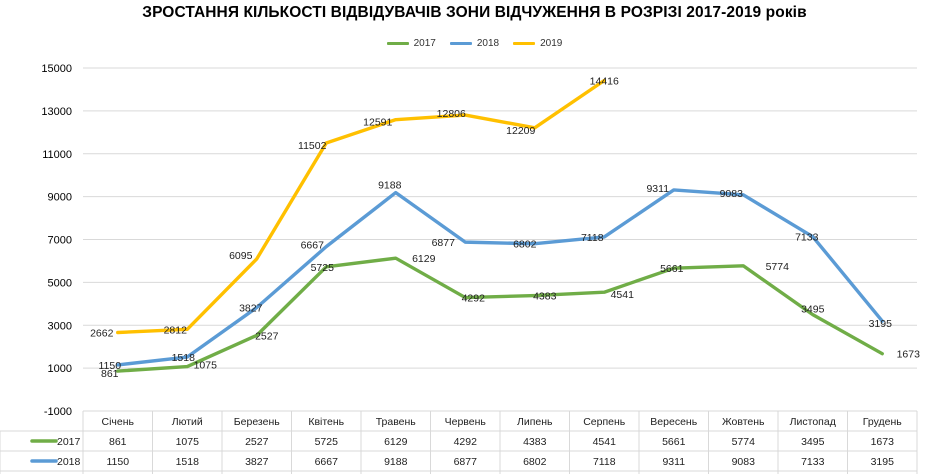 This screenshot has height=474, width=949. Describe the element at coordinates (604, 82) in the screenshot. I see `data-label-2019: 14416` at that location.